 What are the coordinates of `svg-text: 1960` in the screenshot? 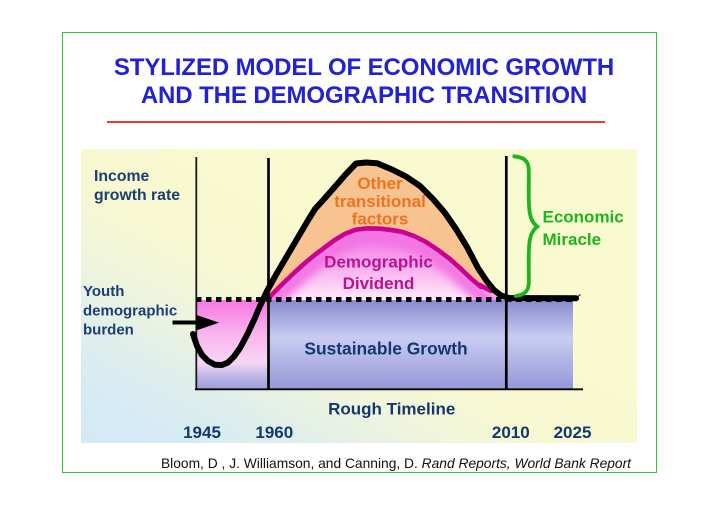 It's located at (274, 432).